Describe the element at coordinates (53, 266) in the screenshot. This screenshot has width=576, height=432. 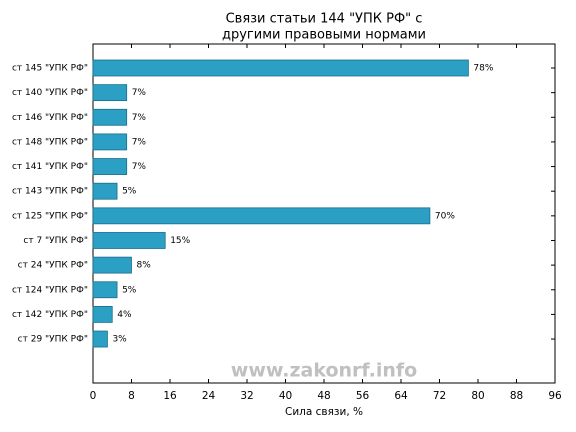
I see `y-tick-label: ст 24 "УПК РФ"` at that location.